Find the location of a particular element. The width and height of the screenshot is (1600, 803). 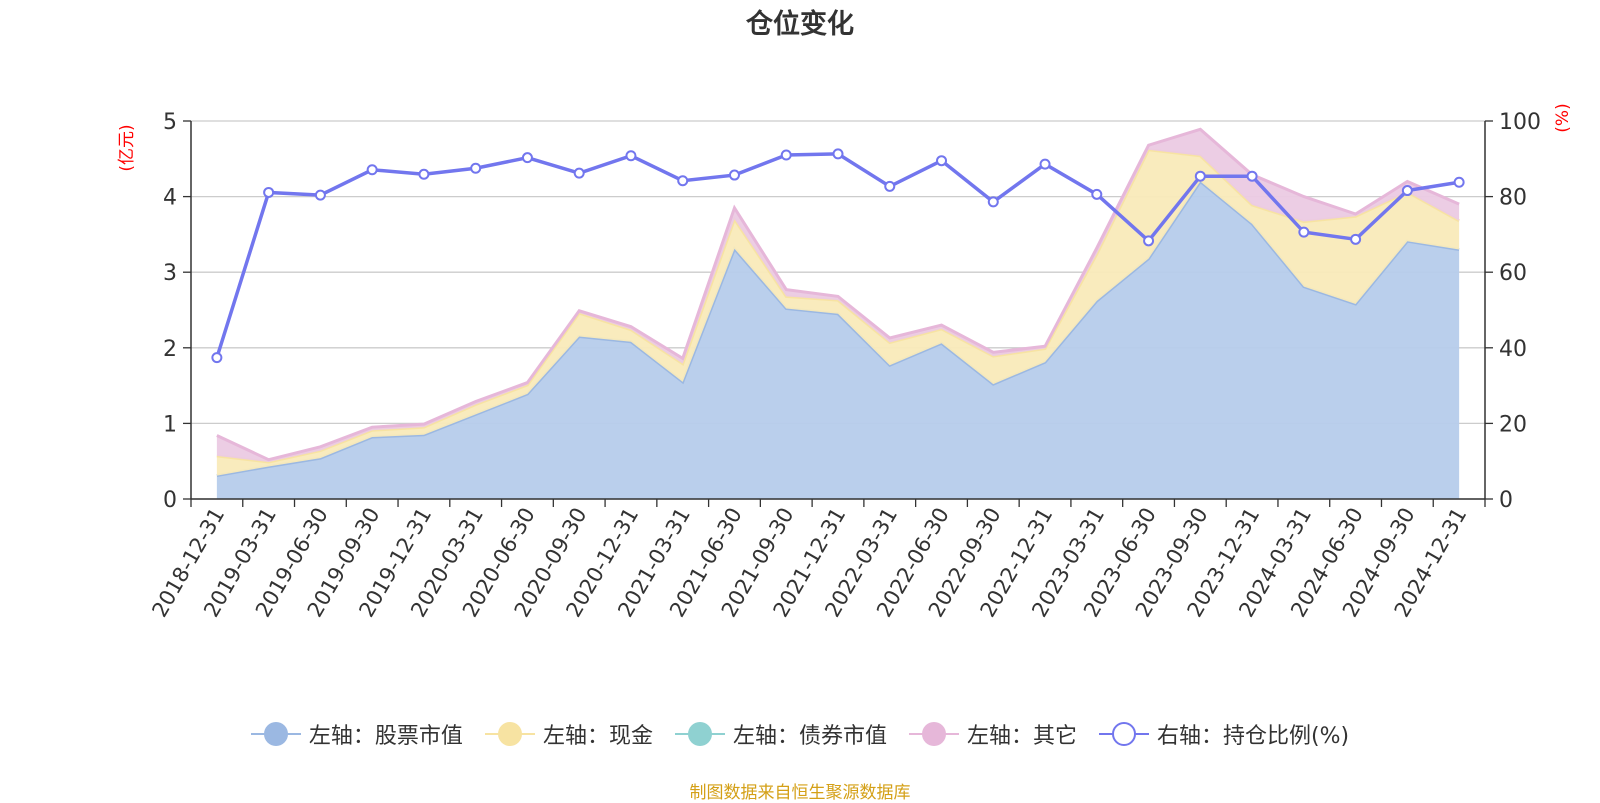

chart-title: 仓位变化 is located at coordinates (800, 24).